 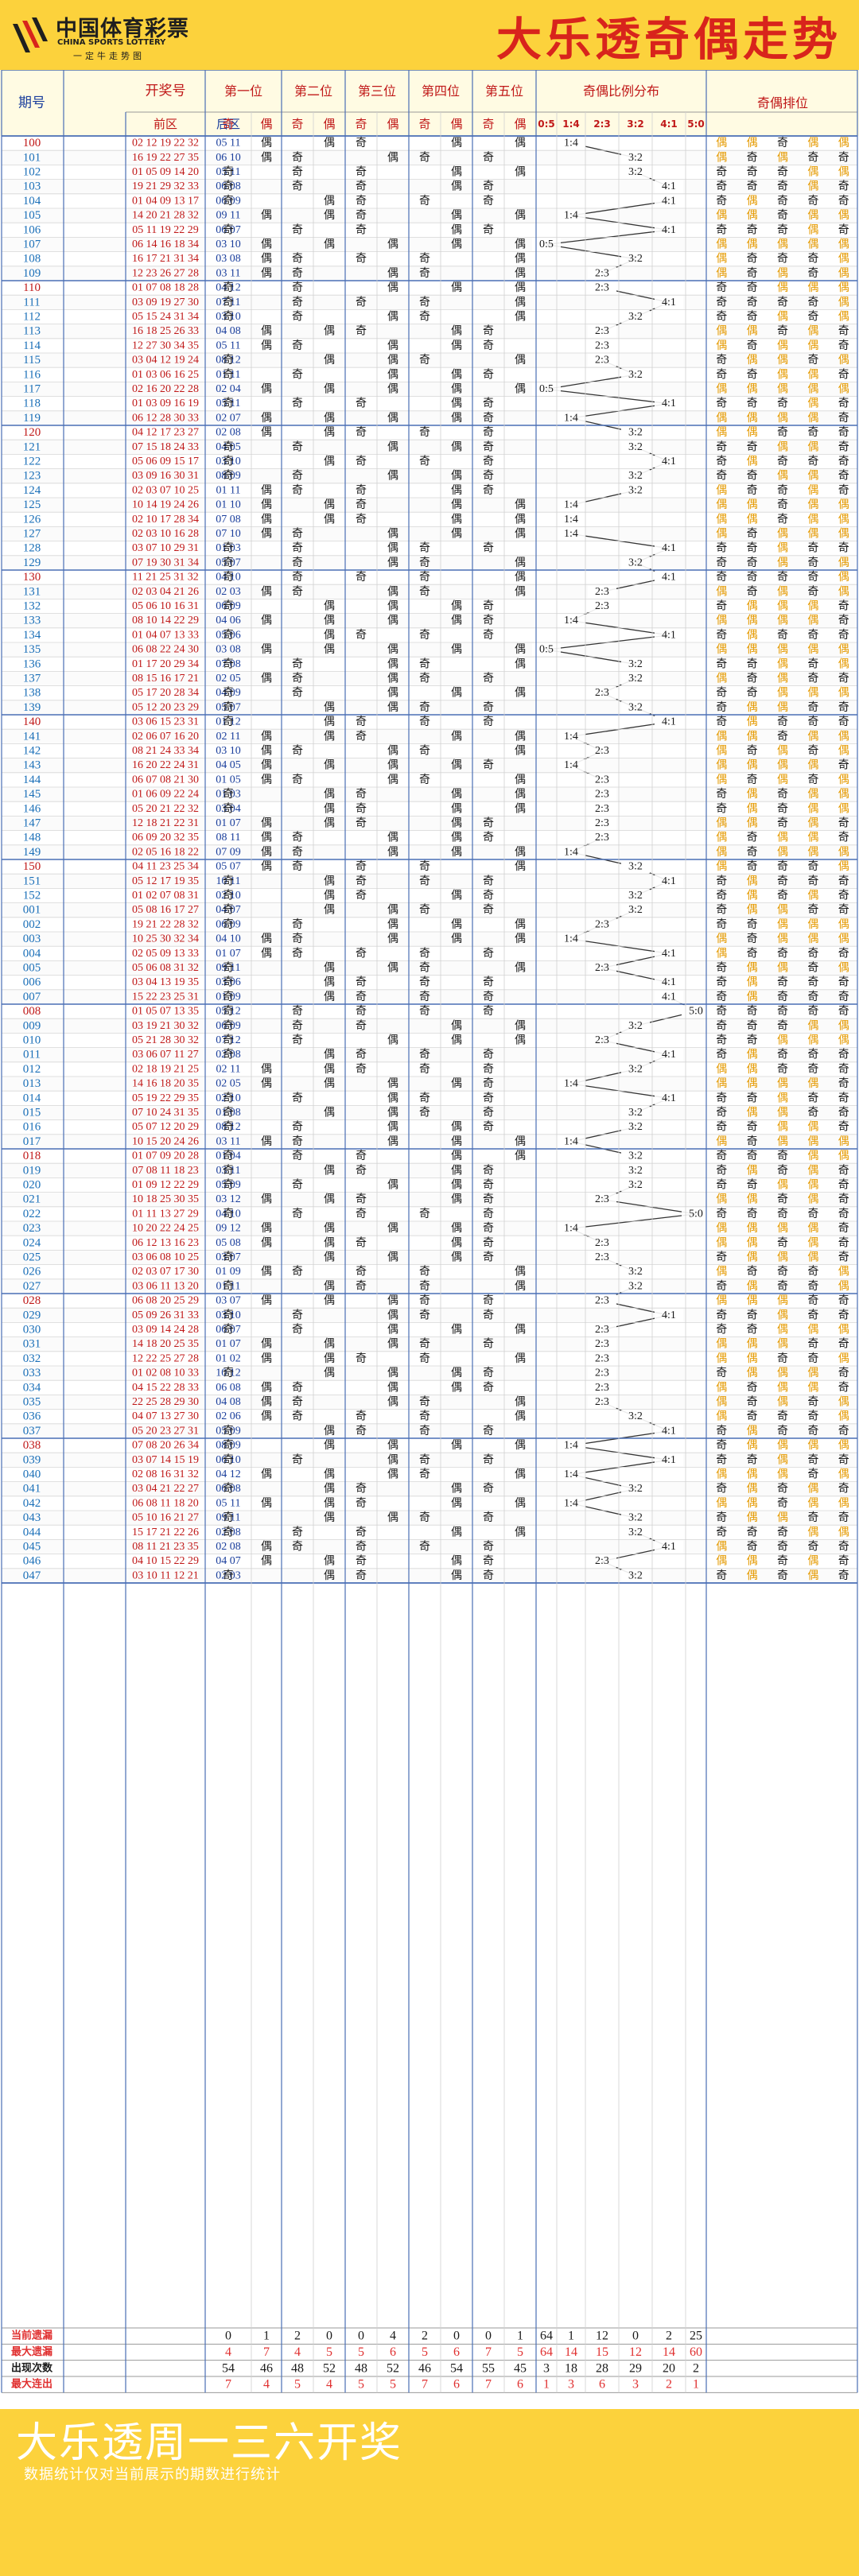 I want to click on draw-front-numbers: 02 06 07 16 20, so click(x=165, y=737).